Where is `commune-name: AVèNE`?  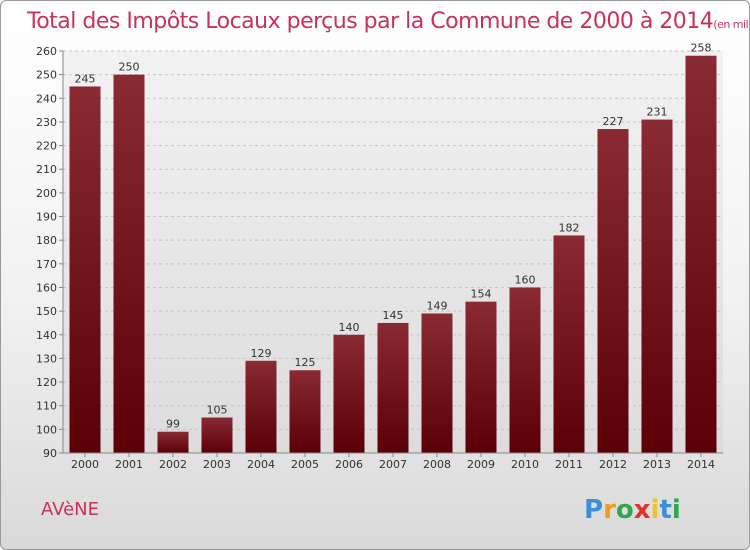
commune-name: AVèNE is located at coordinates (70, 509).